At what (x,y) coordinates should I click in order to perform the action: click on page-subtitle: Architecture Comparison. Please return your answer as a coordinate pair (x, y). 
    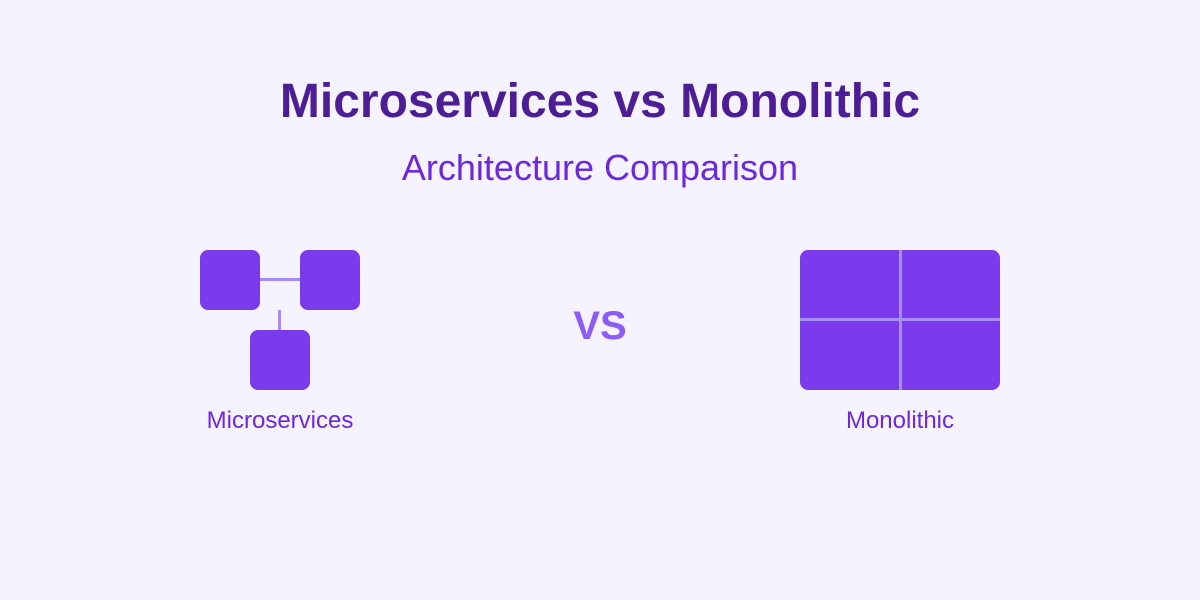
    Looking at the image, I should click on (600, 167).